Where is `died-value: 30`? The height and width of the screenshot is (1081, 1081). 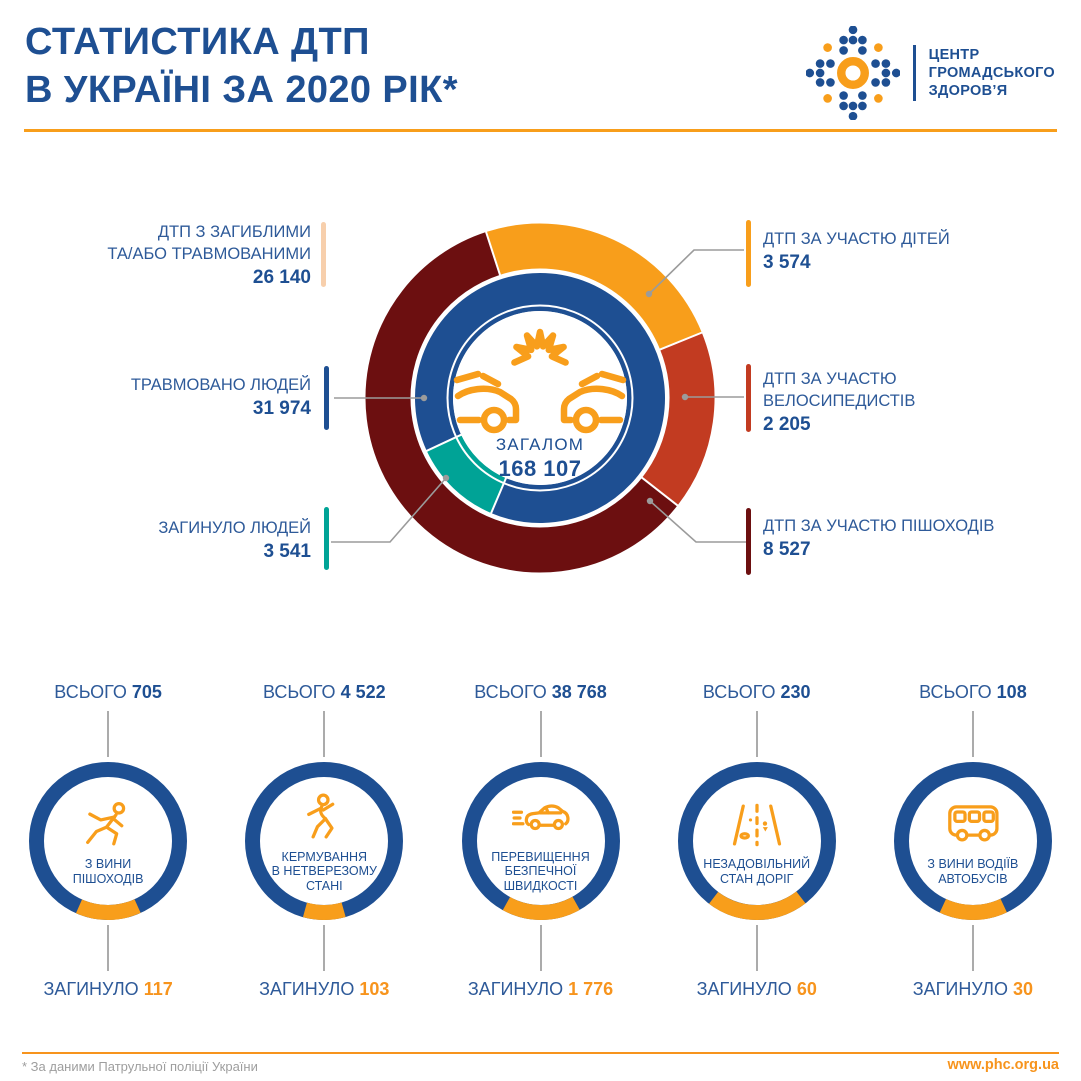
died-value: 30 is located at coordinates (1023, 989).